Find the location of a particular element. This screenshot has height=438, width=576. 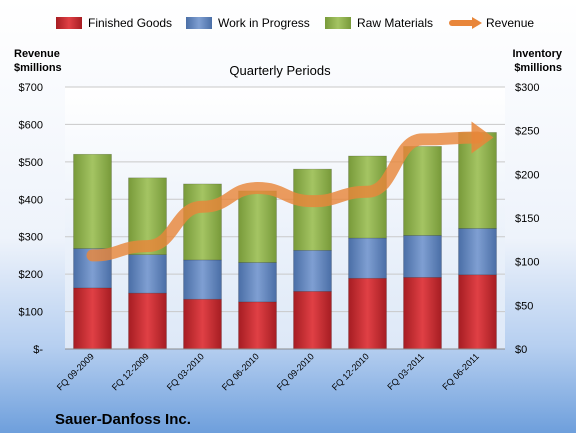

legend-swatch-raw-materials is located at coordinates (338, 23).